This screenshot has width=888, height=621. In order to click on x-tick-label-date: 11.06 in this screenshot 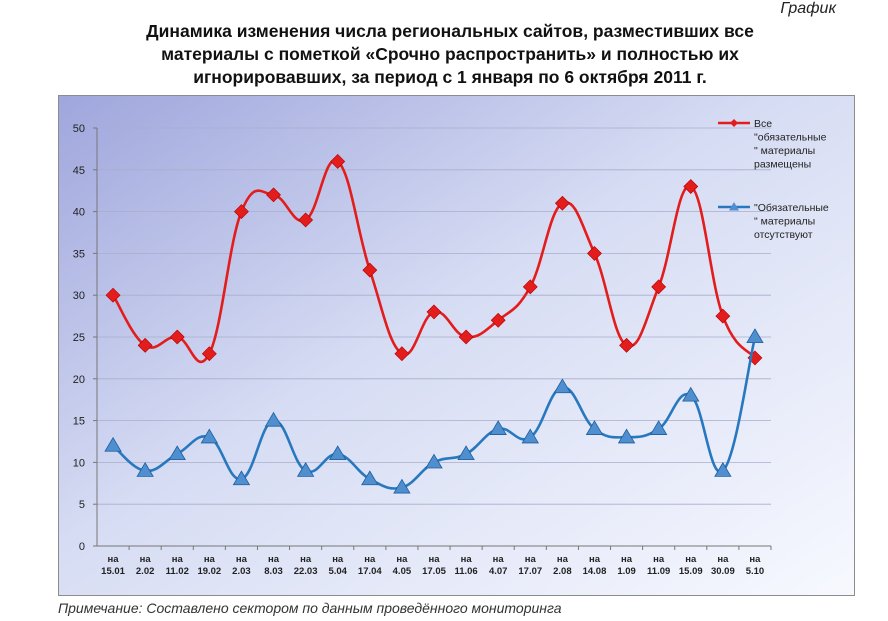, I will do `click(465, 571)`.